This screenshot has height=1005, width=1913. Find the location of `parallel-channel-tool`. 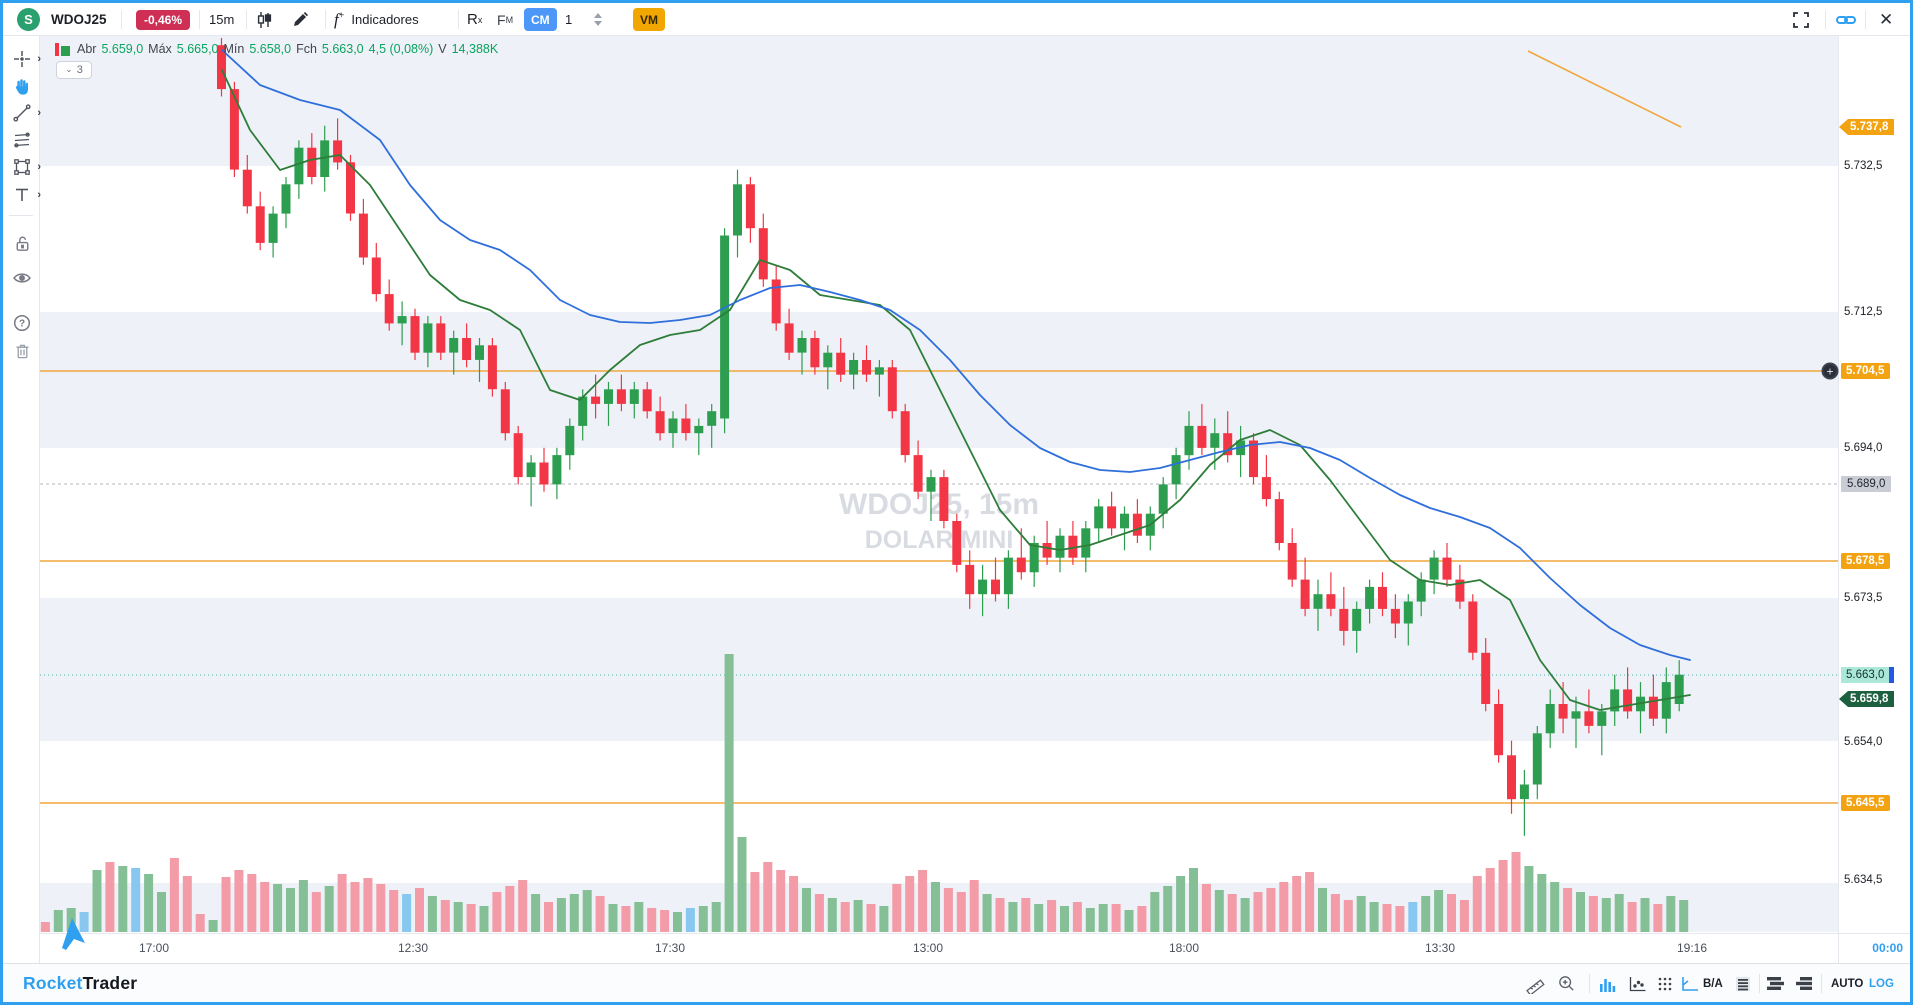

parallel-channel-tool is located at coordinates (22, 140).